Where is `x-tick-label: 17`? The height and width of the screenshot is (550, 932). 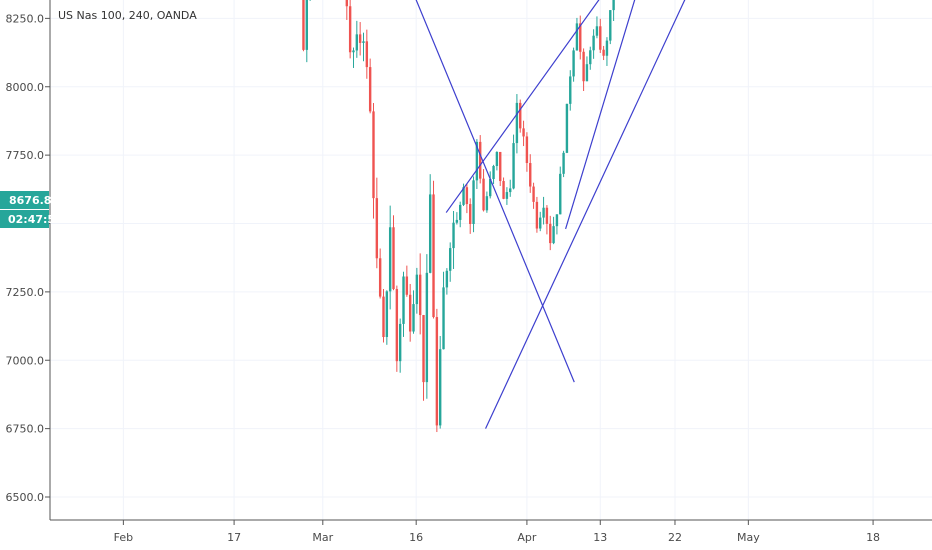
x-tick-label: 17 is located at coordinates (234, 537).